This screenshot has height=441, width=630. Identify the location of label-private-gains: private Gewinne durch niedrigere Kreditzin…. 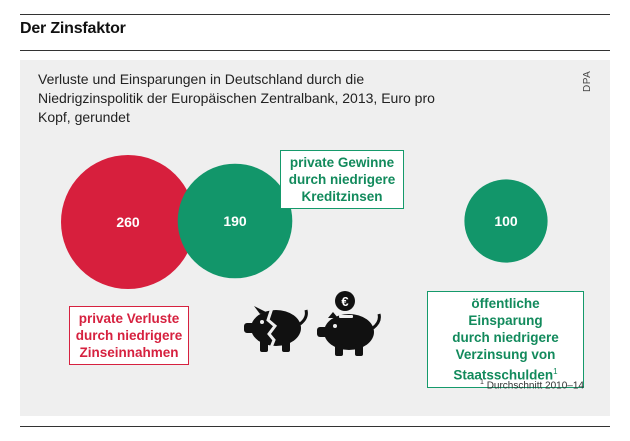
(342, 179).